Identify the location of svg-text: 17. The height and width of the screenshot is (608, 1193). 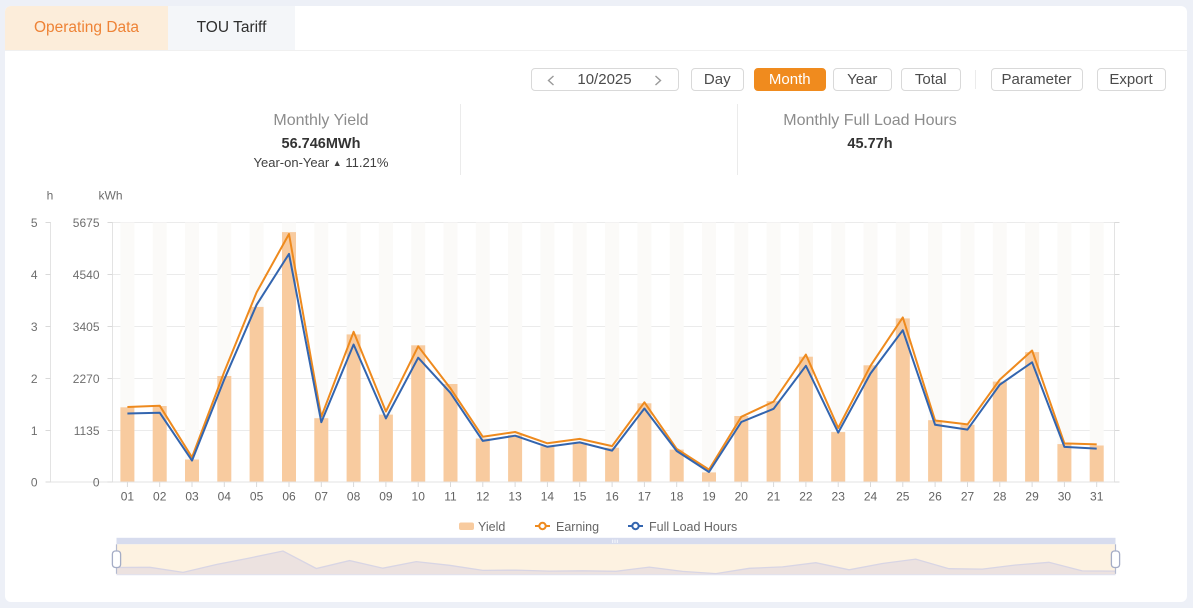
(645, 497).